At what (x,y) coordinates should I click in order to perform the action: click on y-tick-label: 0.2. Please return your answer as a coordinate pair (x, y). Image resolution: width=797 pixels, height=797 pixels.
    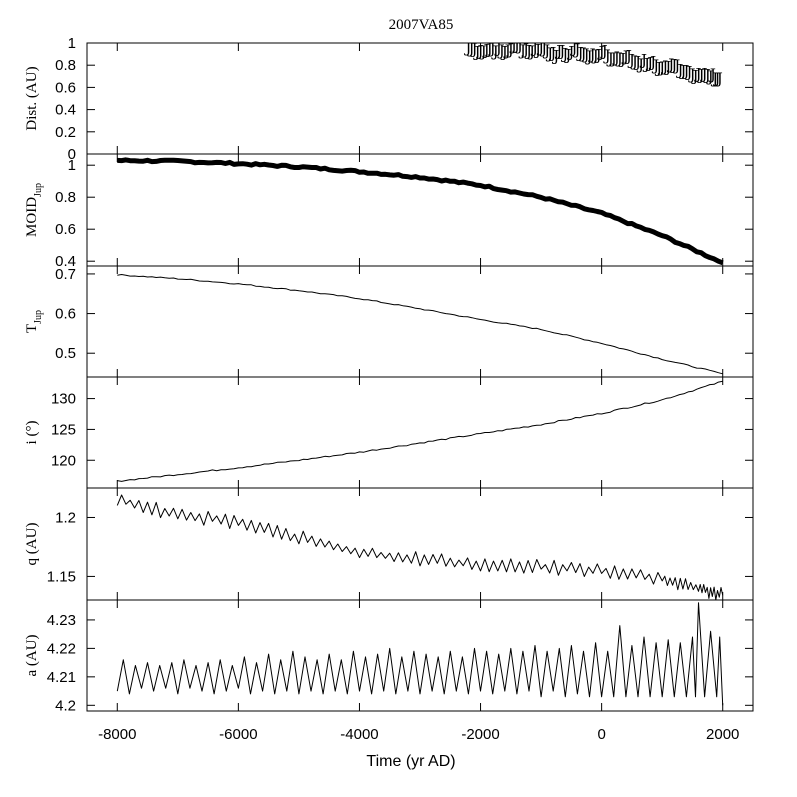
    Looking at the image, I should click on (65, 132).